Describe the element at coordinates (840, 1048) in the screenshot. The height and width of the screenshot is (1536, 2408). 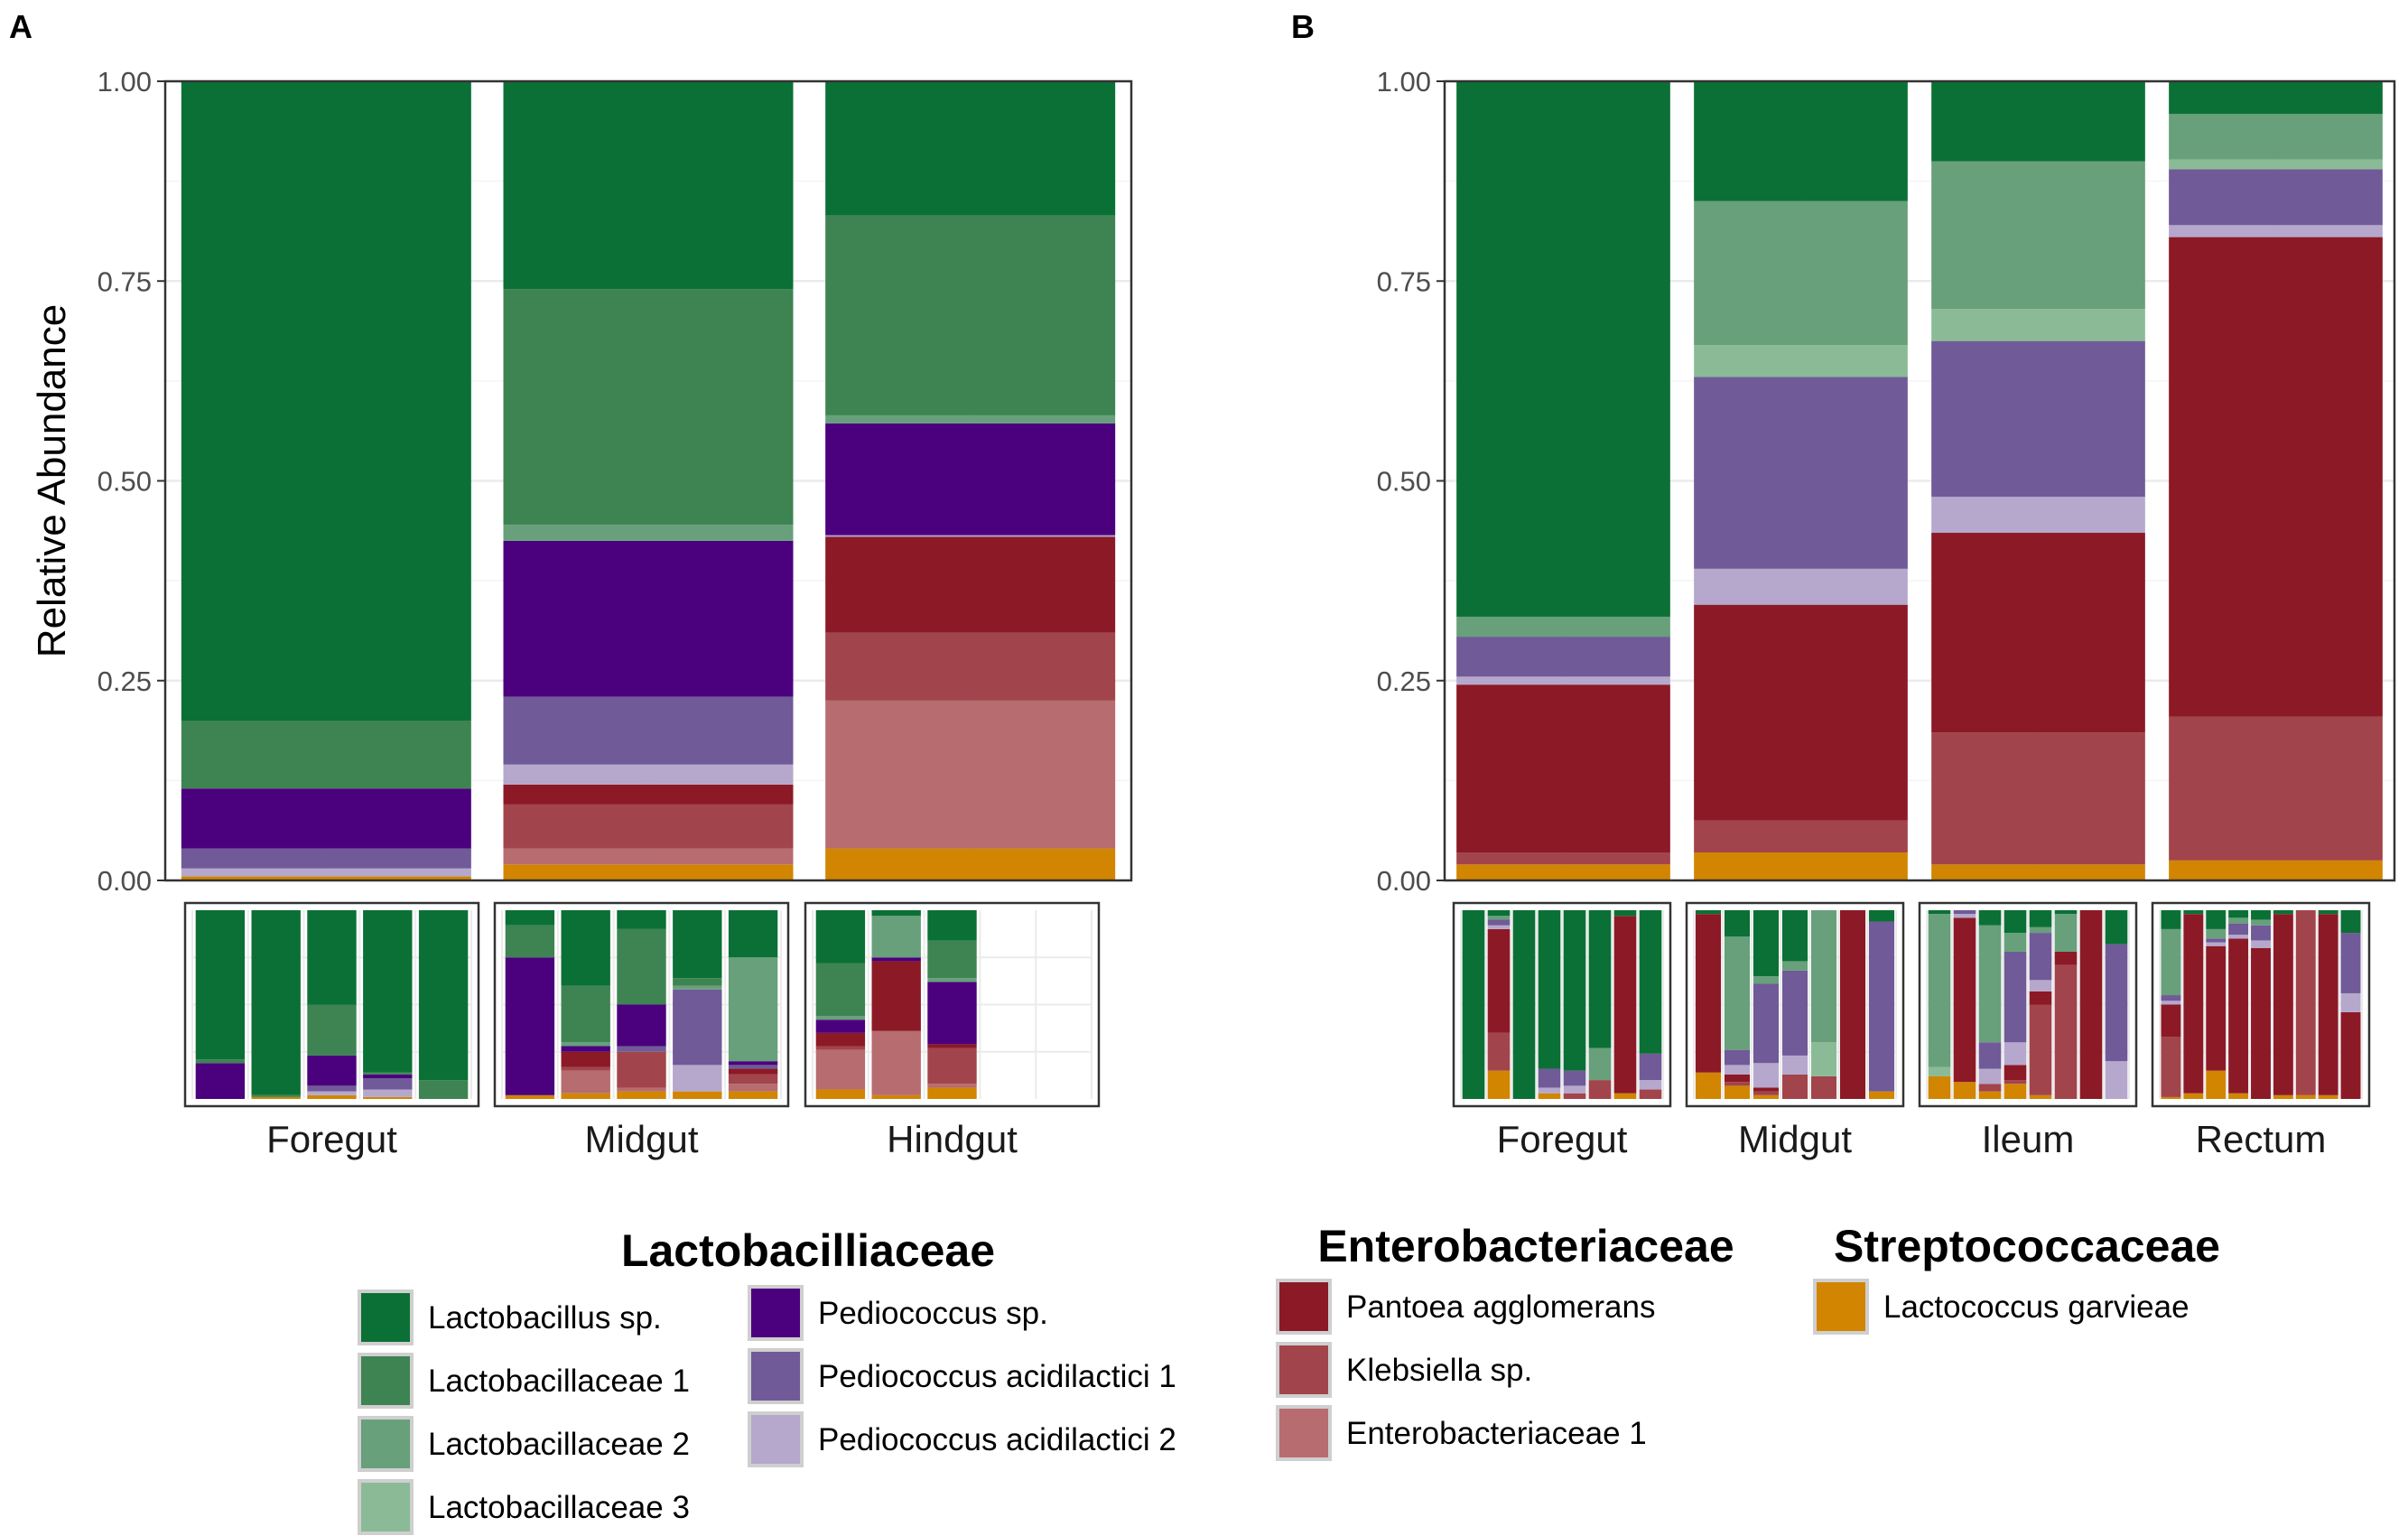
I see `sample-1-segment-klebsiella-sp` at that location.